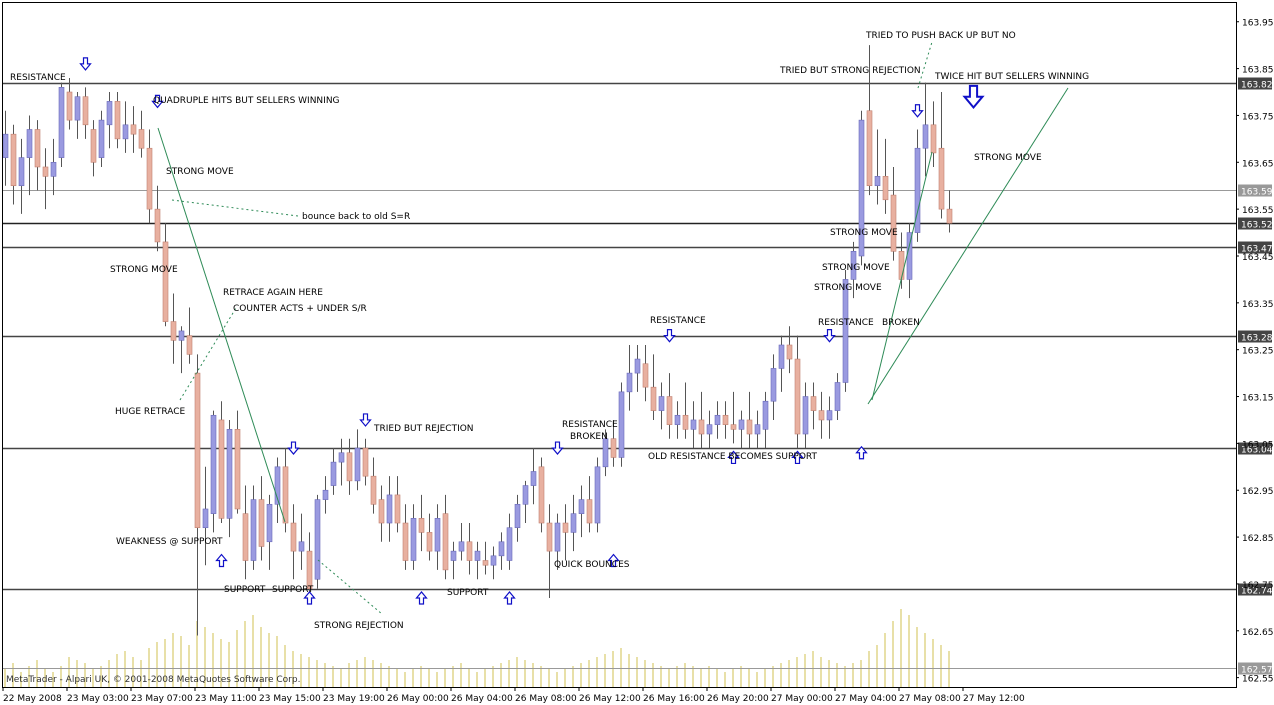 Image resolution: width=1274 pixels, height=705 pixels. Describe the element at coordinates (856, 268) in the screenshot. I see `annotation: STRONG MOVE` at that location.